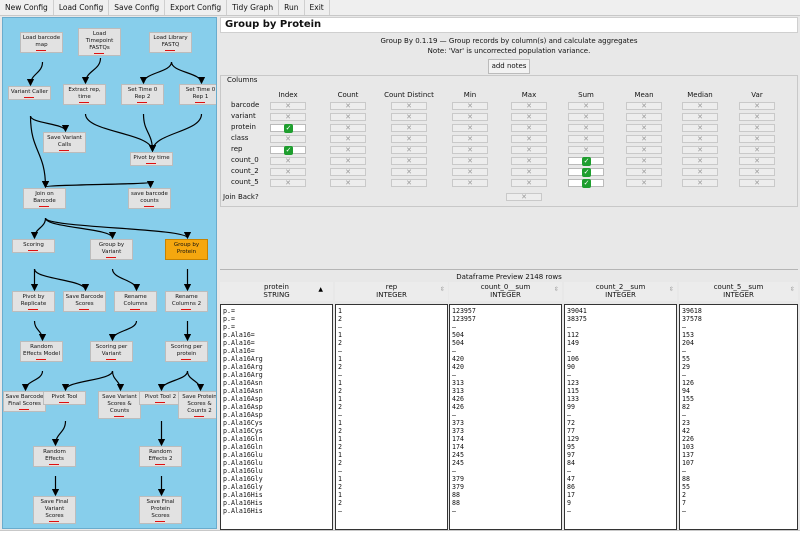  What do you see at coordinates (288, 183) in the screenshot?
I see `agg-toggle-count-5-index: ✕` at bounding box center [288, 183].